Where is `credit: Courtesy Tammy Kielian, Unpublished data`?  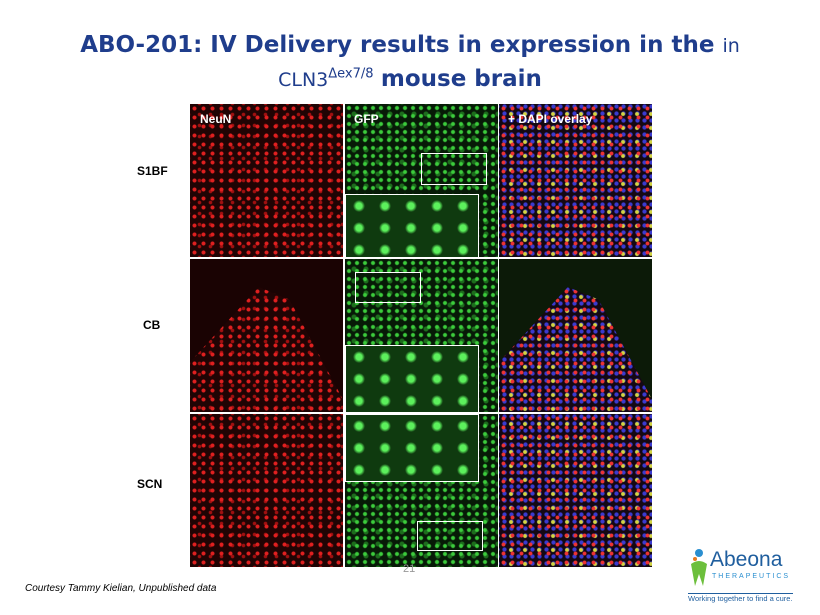
credit: Courtesy Tammy Kielian, Unpublished data is located at coordinates (121, 588).